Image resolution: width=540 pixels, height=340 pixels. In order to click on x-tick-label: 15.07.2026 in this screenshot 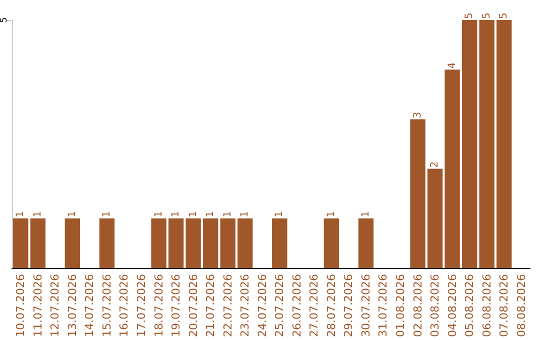, I will do `click(107, 305)`.